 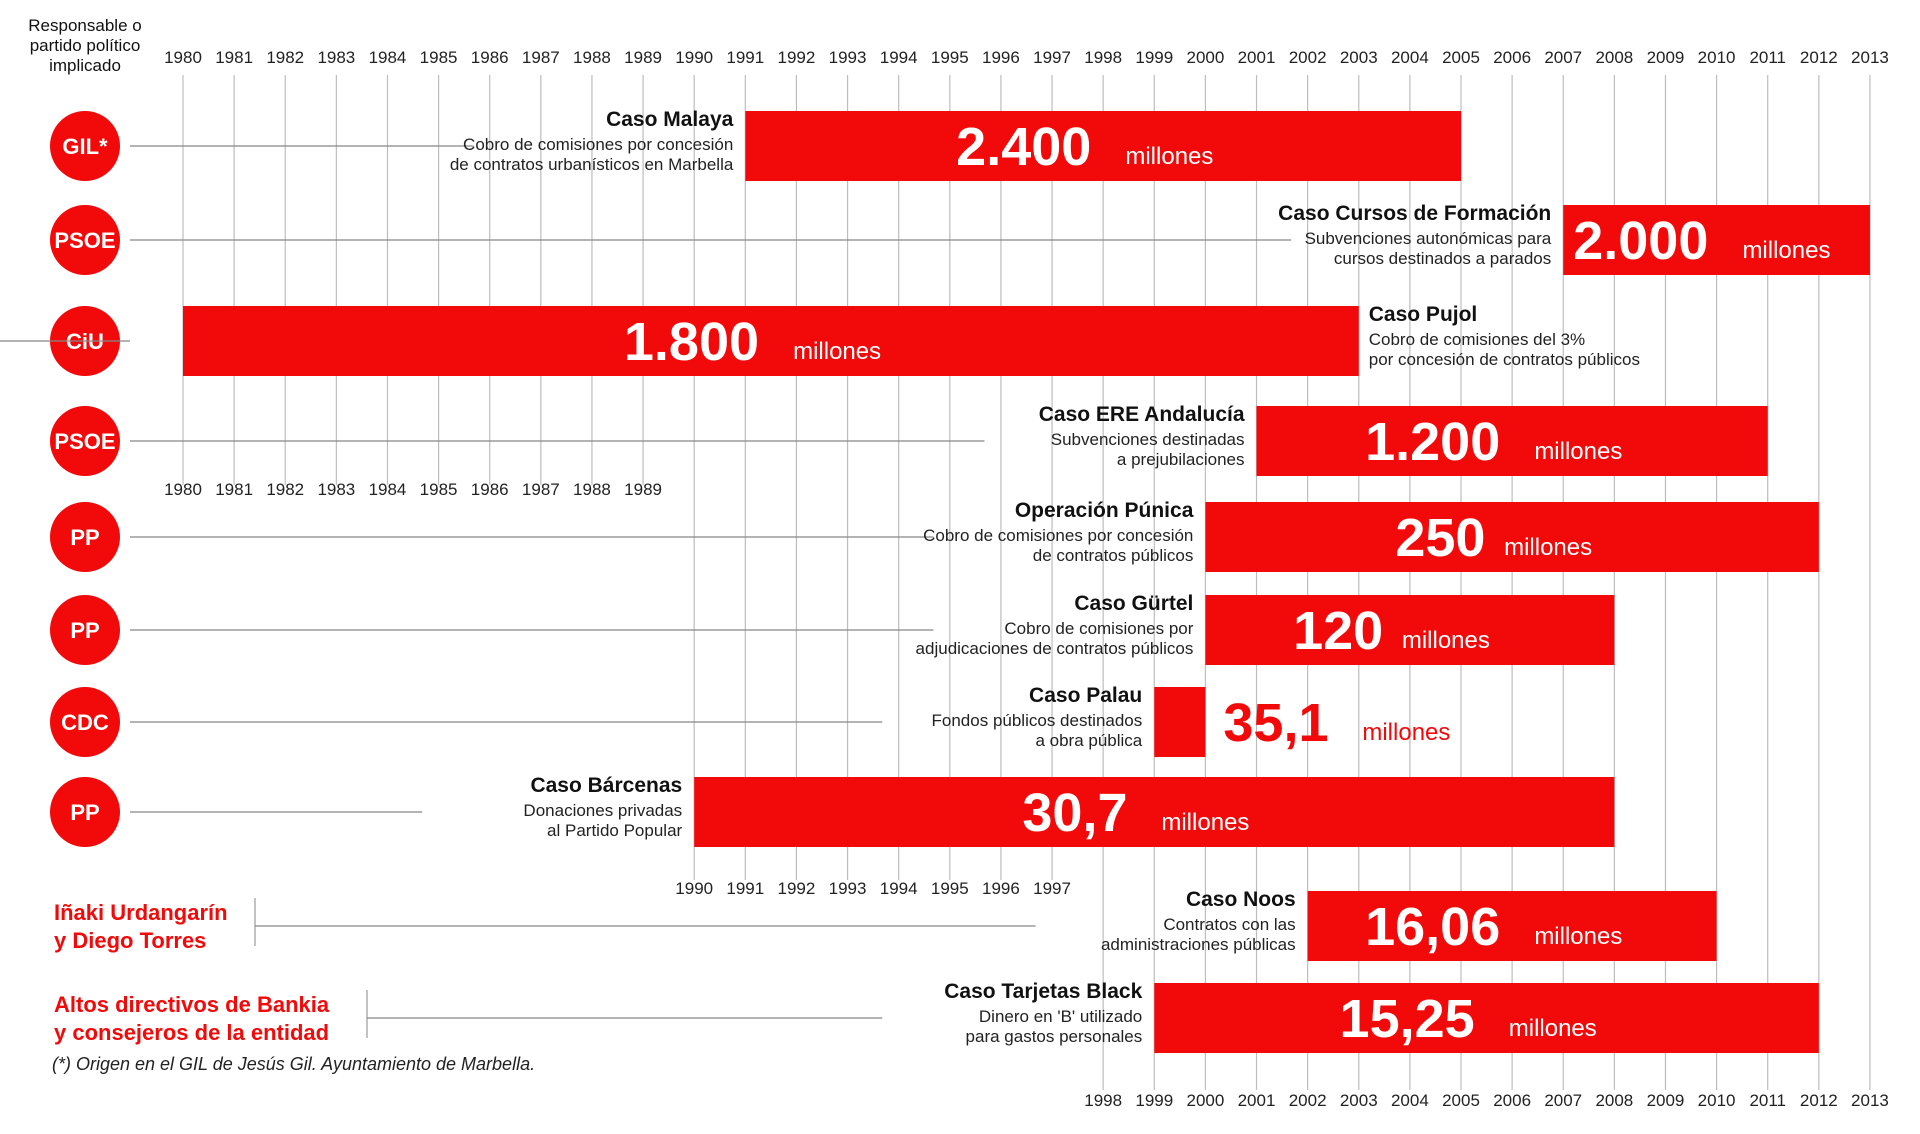 I want to click on party-badge-label: PP, so click(x=84, y=812).